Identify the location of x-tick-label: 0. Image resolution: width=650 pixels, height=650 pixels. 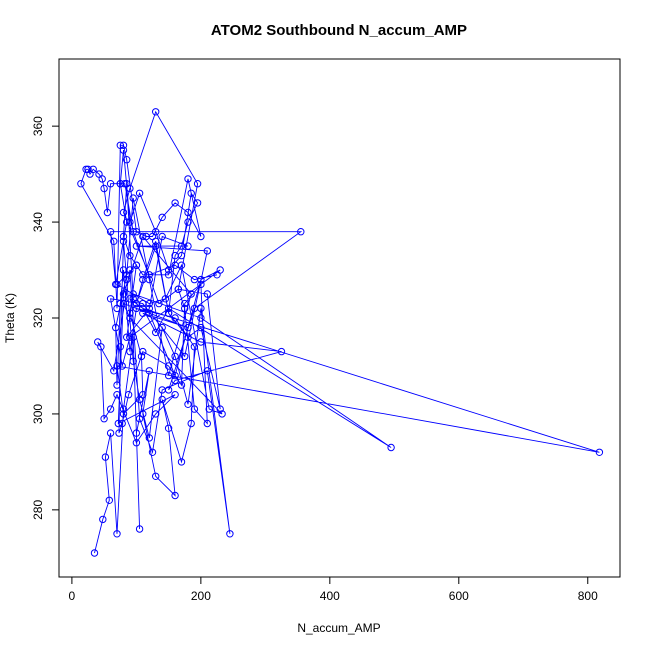
(72, 596).